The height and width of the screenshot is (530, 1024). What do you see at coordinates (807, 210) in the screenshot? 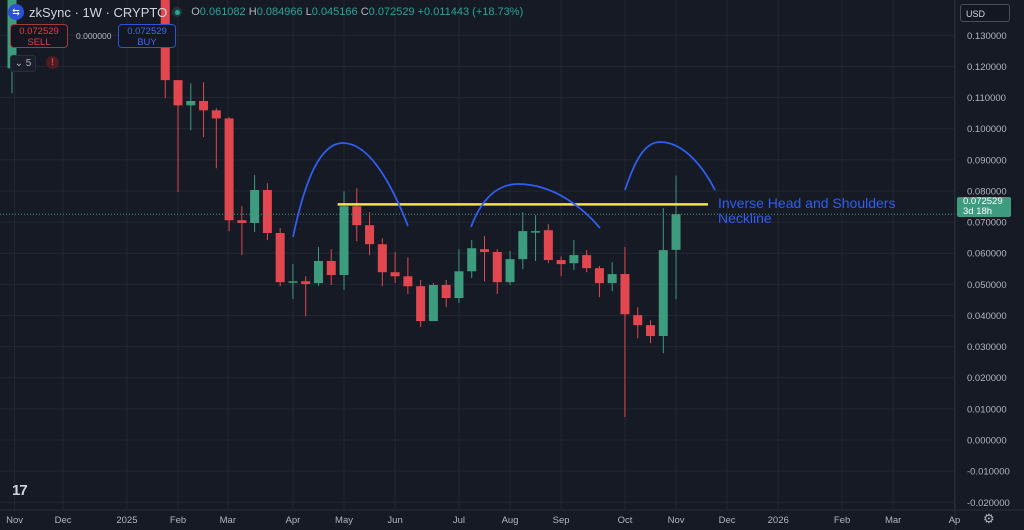
I see `pattern-annotation: Inverse Head and Shoulders Neckline` at bounding box center [807, 210].